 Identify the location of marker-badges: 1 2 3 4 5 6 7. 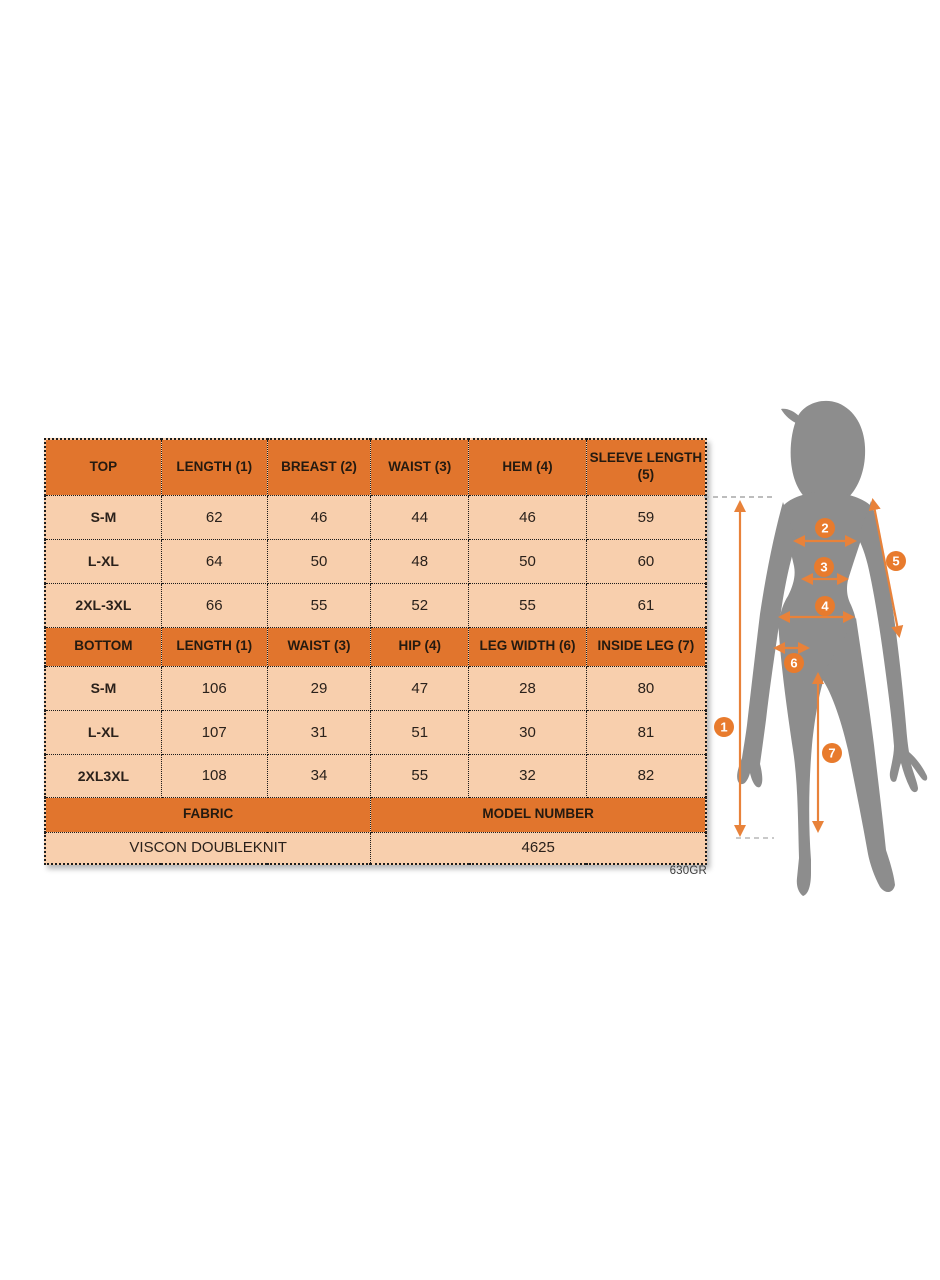
(810, 640).